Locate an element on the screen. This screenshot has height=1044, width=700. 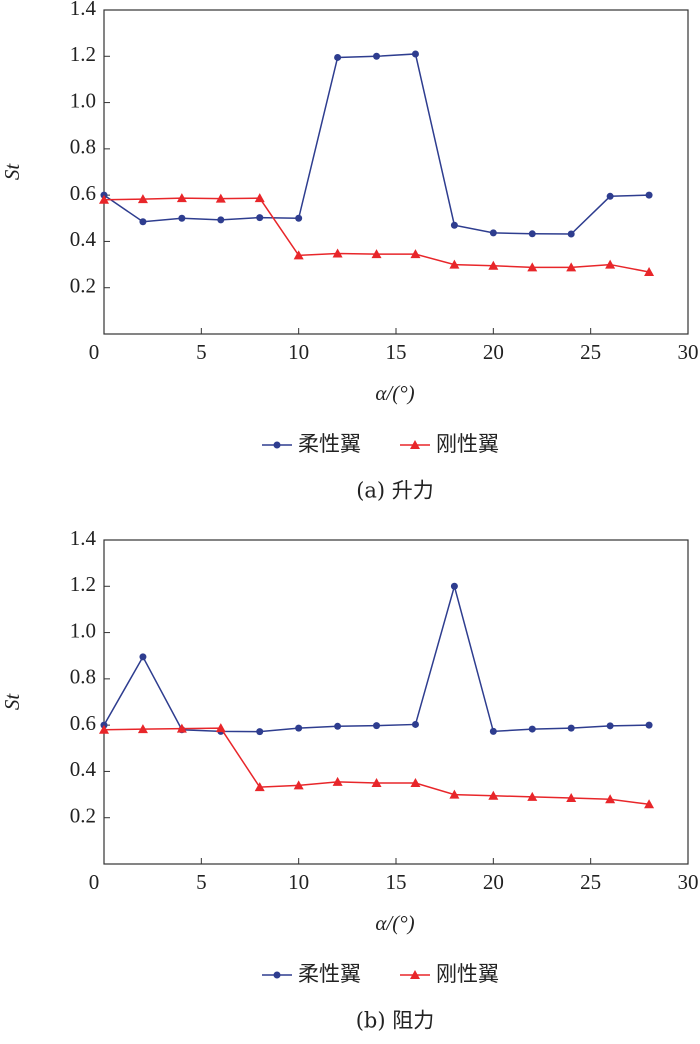
x-tick-label: 15 is located at coordinates (396, 882).